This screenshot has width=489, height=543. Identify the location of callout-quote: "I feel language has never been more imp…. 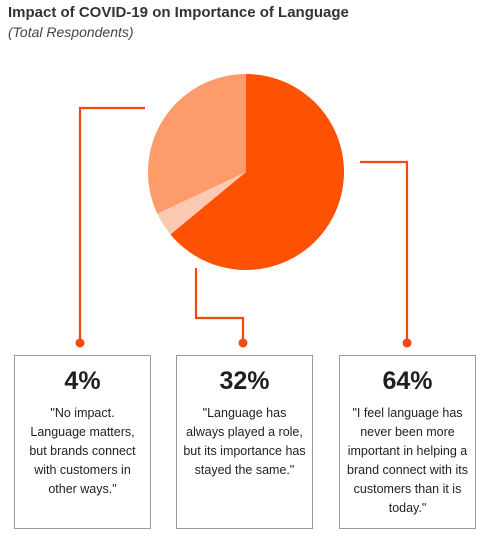
(407, 460).